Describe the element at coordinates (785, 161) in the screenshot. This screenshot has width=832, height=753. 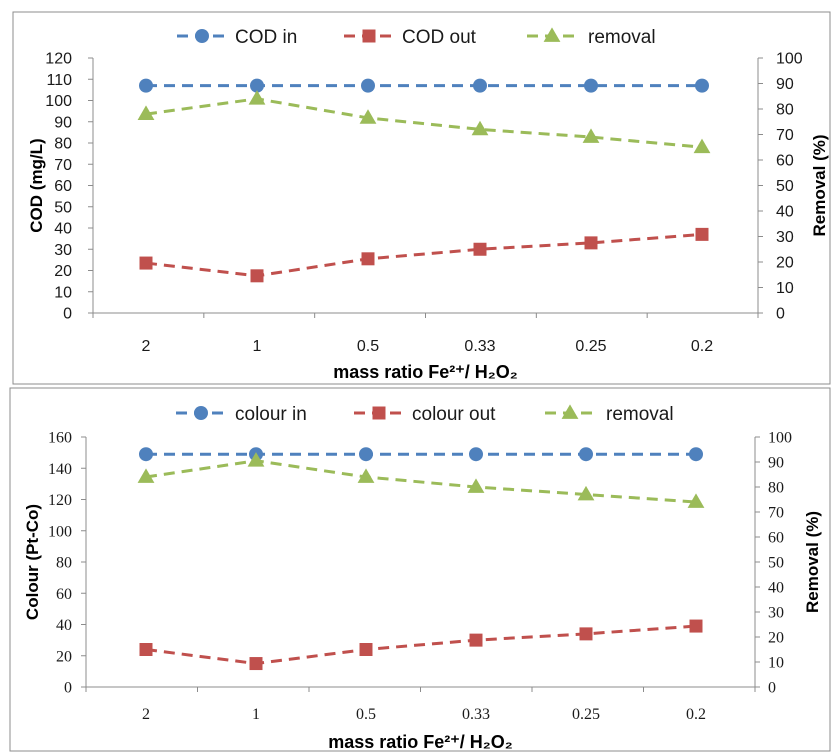
I see `right-y-tick-label: 60` at that location.